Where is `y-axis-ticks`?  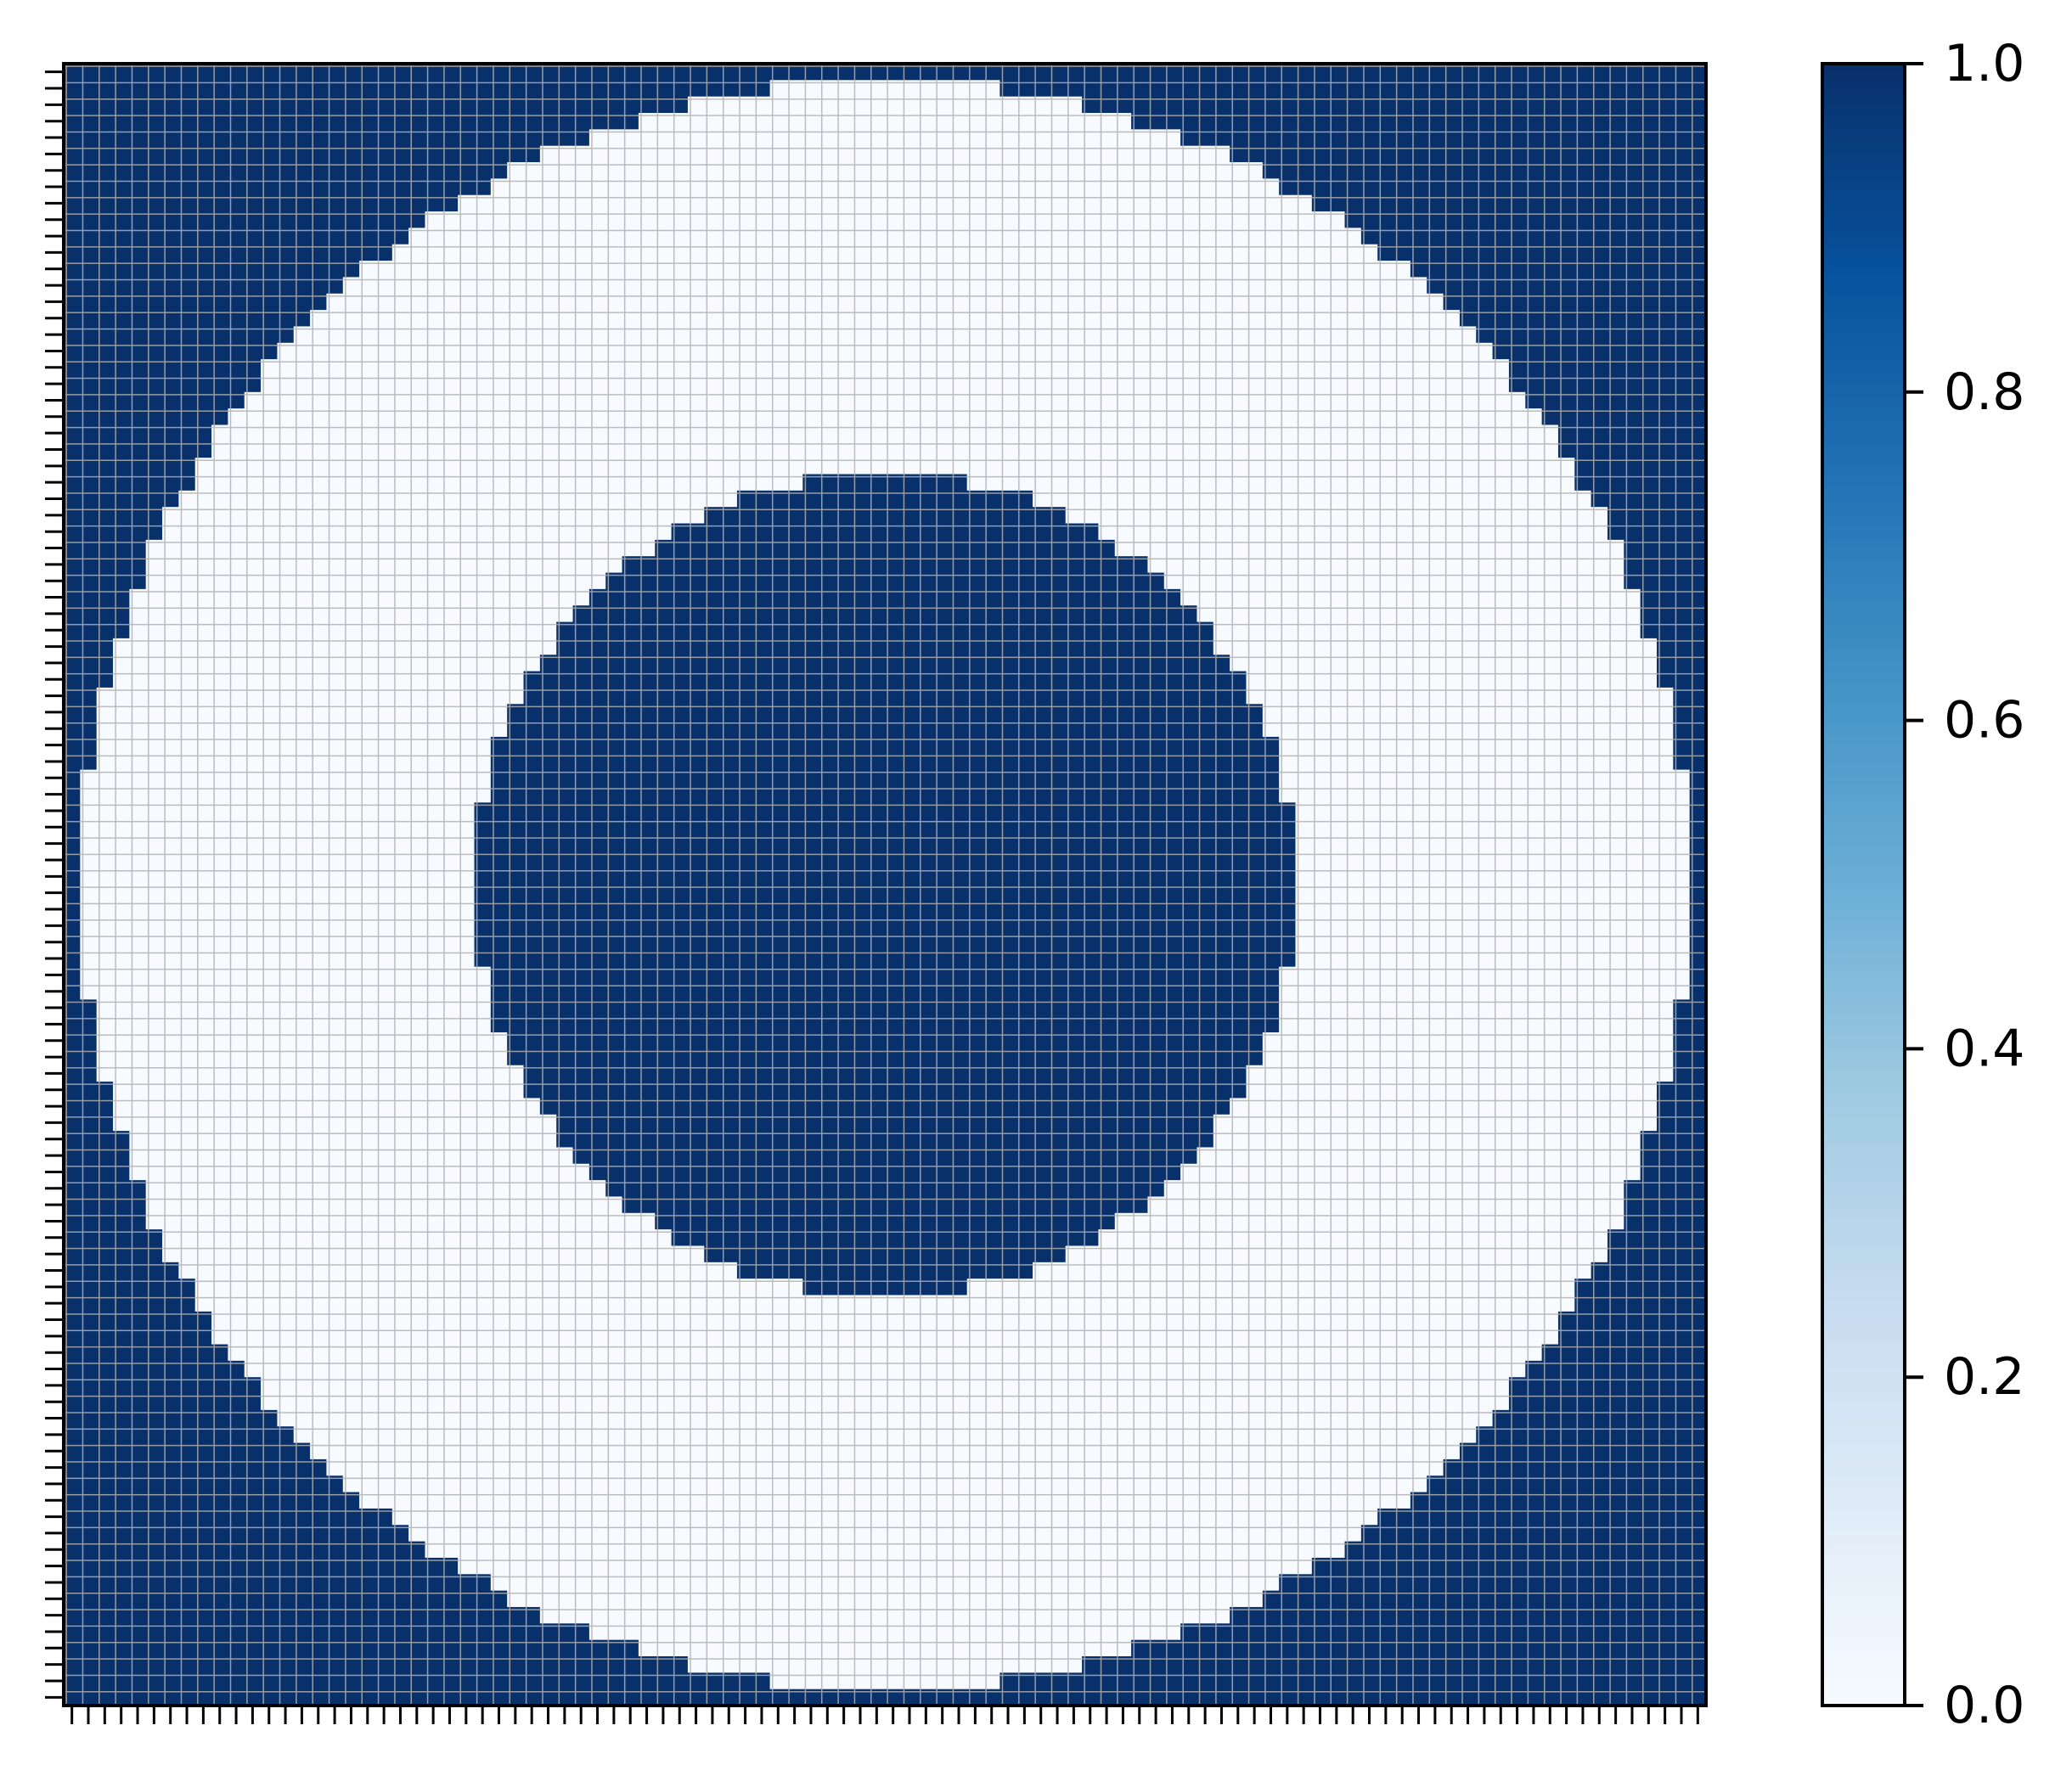
y-axis-ticks is located at coordinates (54, 884).